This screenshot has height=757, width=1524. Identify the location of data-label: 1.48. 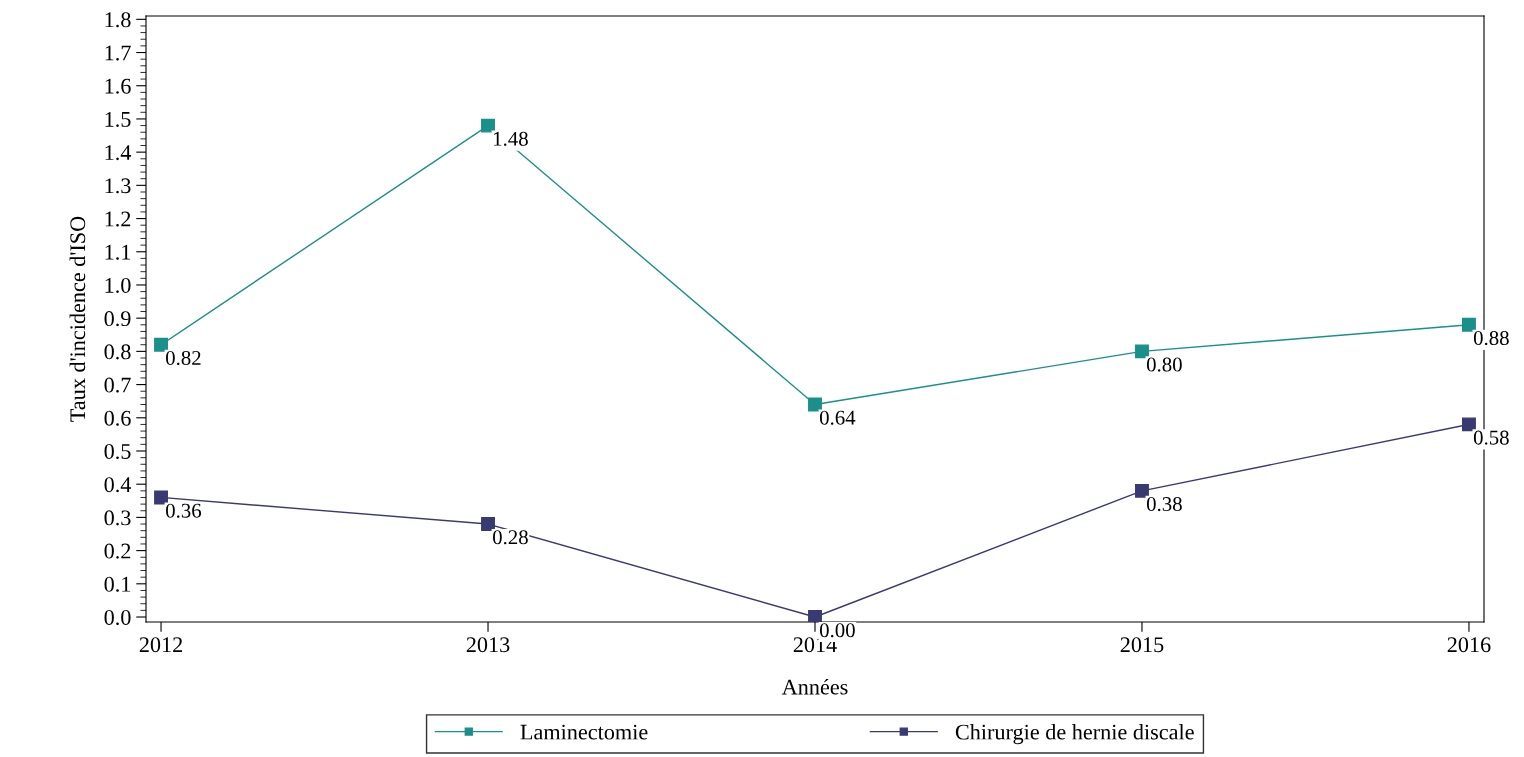
(511, 138).